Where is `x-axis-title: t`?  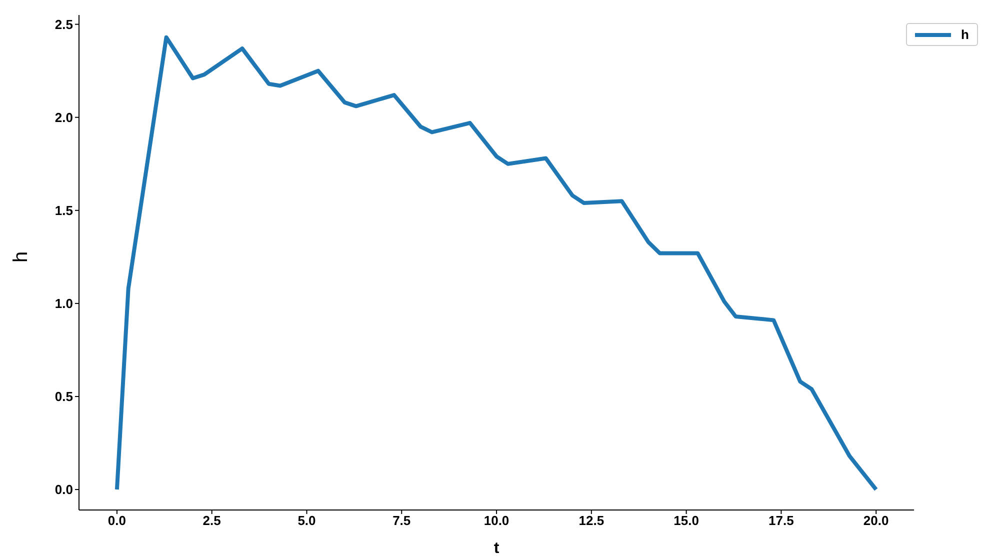
x-axis-title: t is located at coordinates (497, 548).